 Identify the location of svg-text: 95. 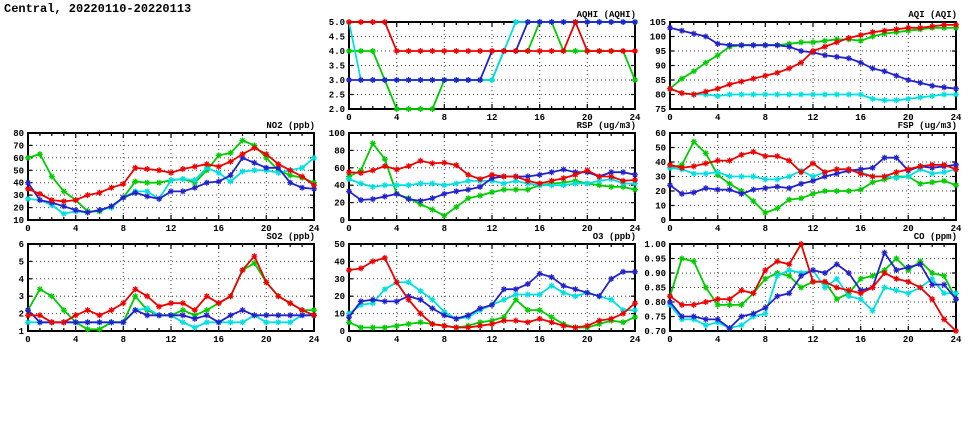
(660, 52).